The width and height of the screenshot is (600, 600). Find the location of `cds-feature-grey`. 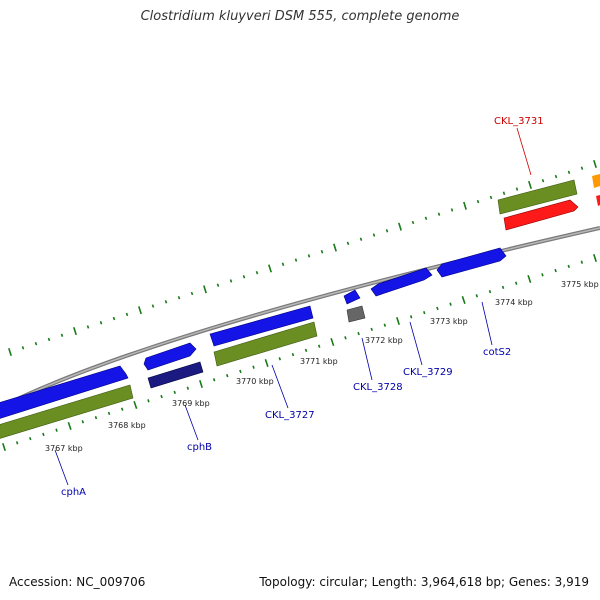

cds-feature-grey is located at coordinates (356, 314).